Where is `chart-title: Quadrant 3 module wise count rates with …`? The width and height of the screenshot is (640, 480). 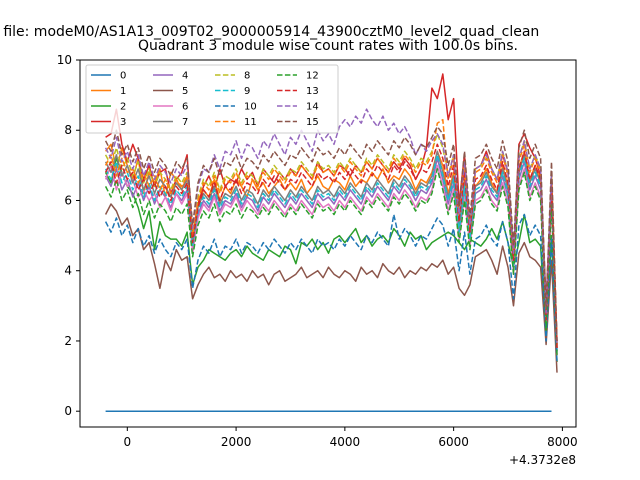 chart-title: Quadrant 3 module wise count rates with … is located at coordinates (328, 46).